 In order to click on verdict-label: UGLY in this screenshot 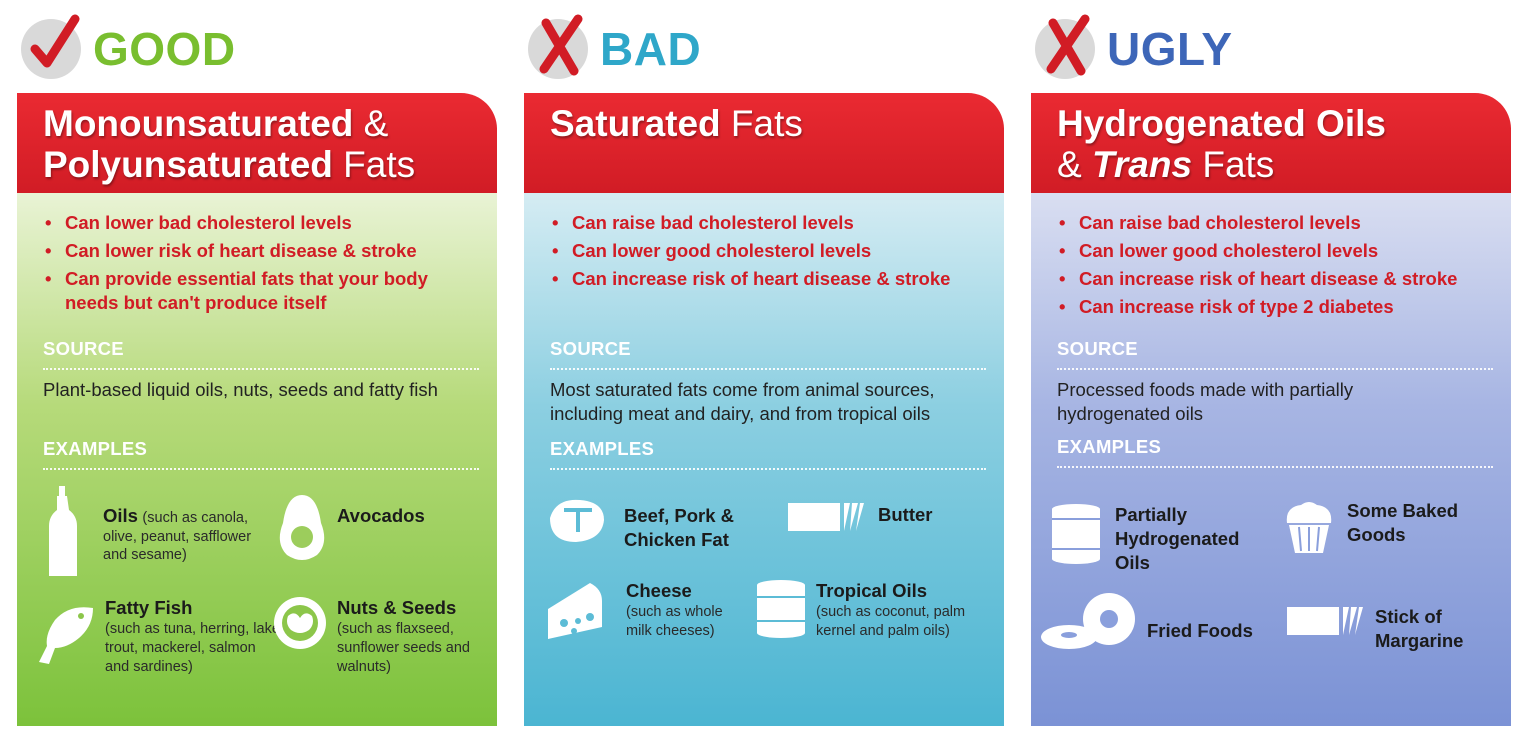, I will do `click(1170, 49)`.